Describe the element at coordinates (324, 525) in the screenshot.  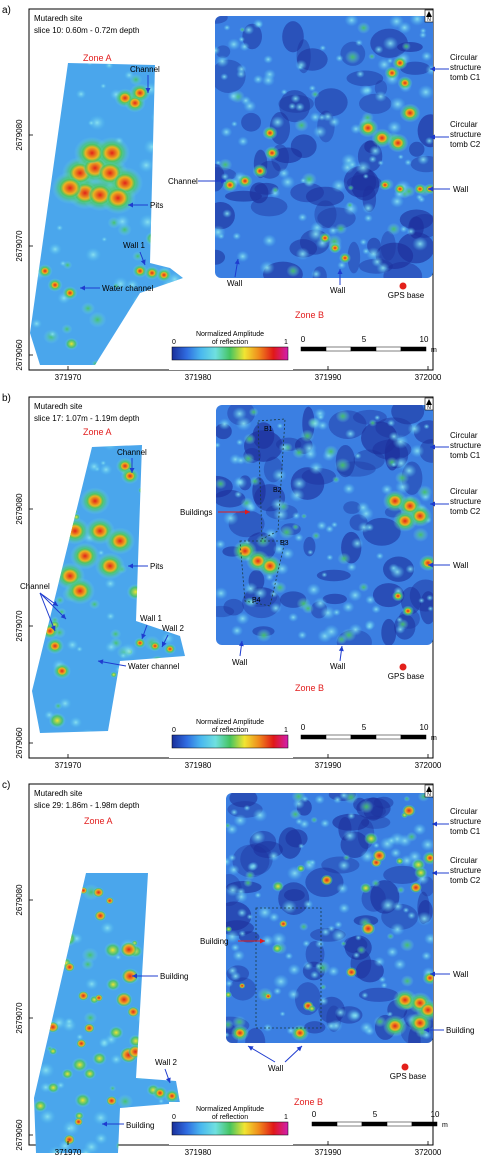
I see `zone-b-texture` at that location.